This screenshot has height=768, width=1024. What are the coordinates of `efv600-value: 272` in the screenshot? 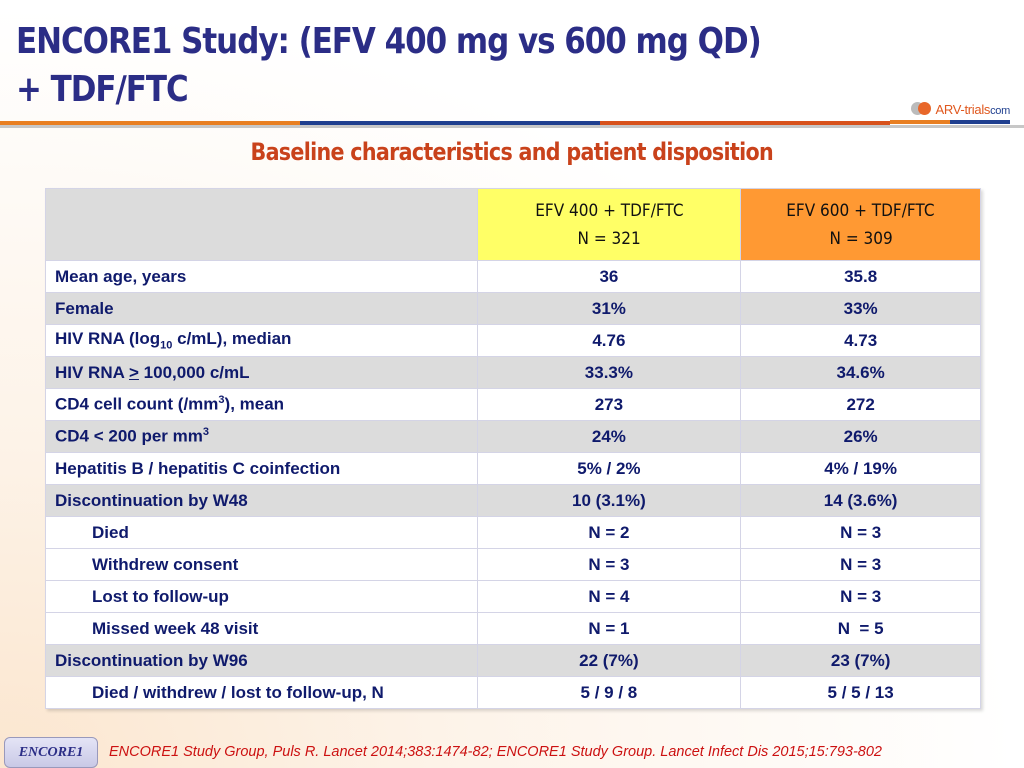 It's located at (860, 404).